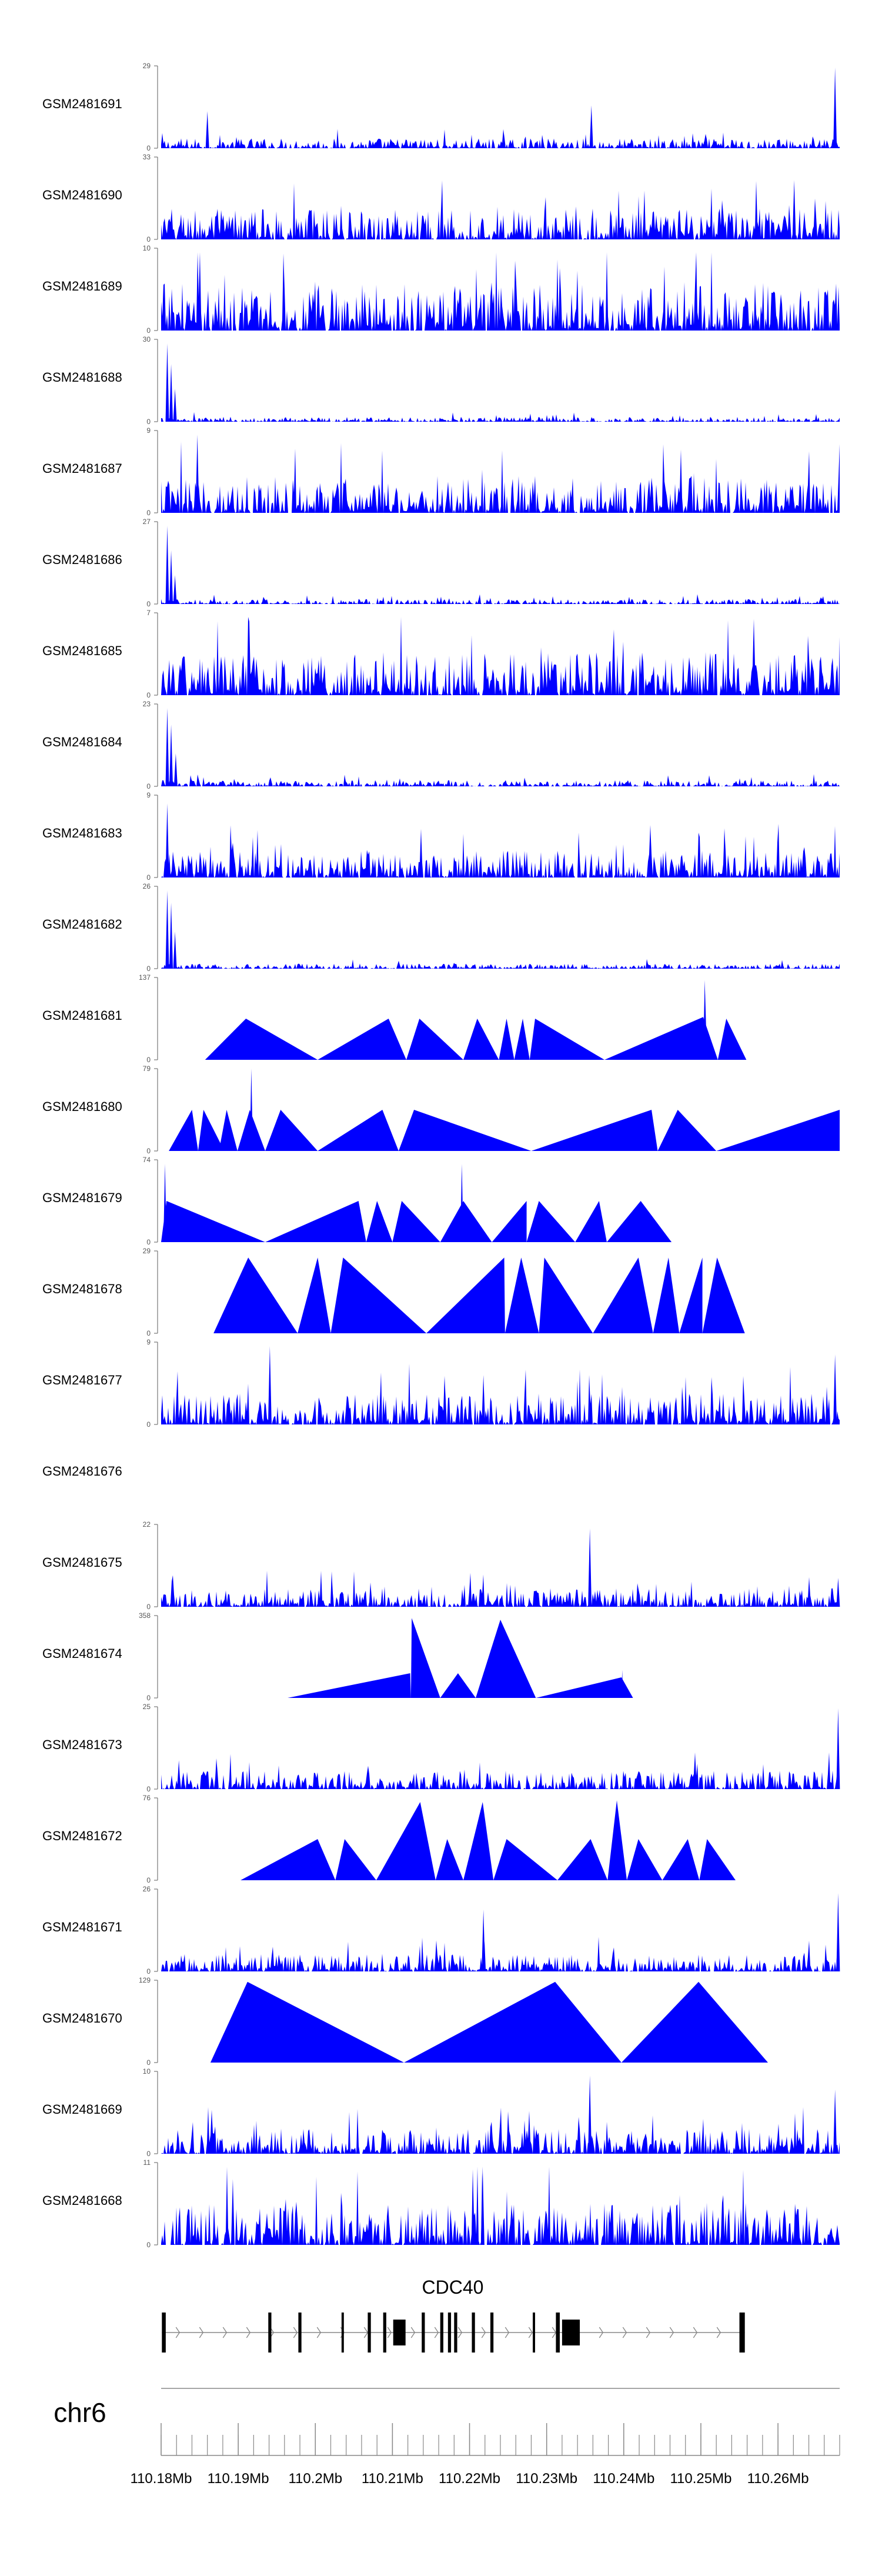 The width and height of the screenshot is (882, 2576). I want to click on track-GSM2481682: GSM2481682 26 0, so click(441, 927).